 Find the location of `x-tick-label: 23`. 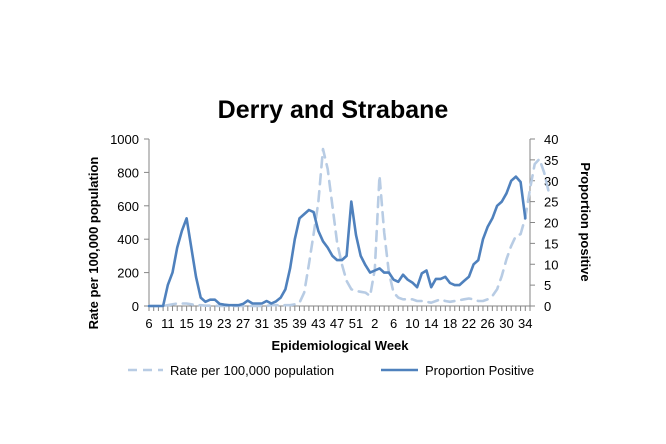

x-tick-label: 23 is located at coordinates (224, 323).